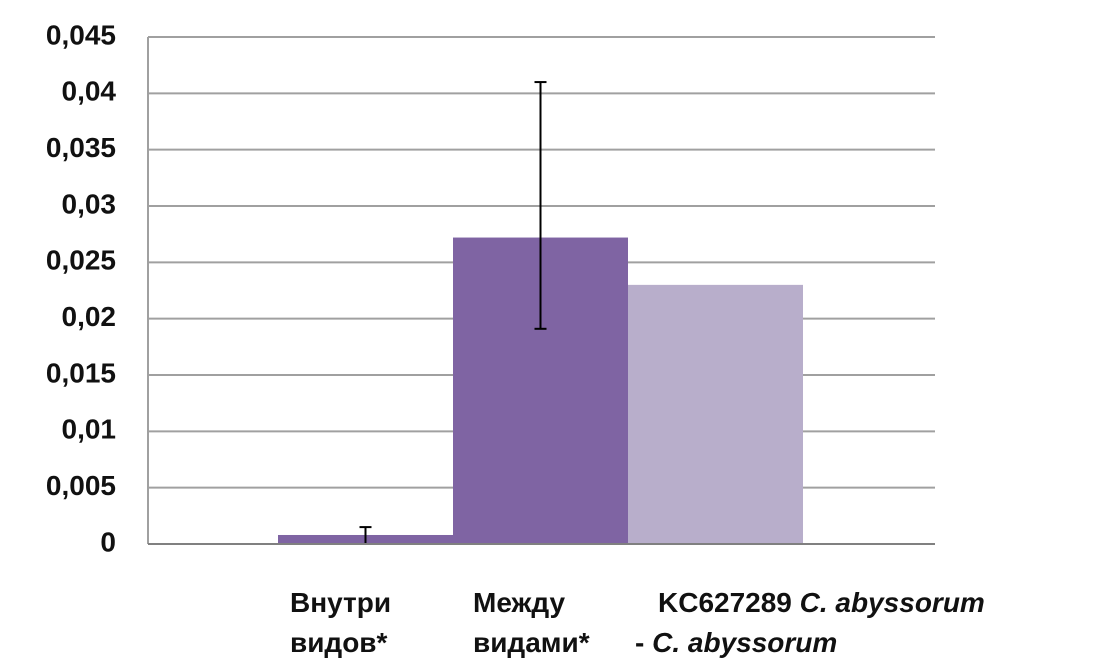 This screenshot has height=672, width=1093. Describe the element at coordinates (89, 91) in the screenshot. I see `y-tick-label: 0,04` at that location.